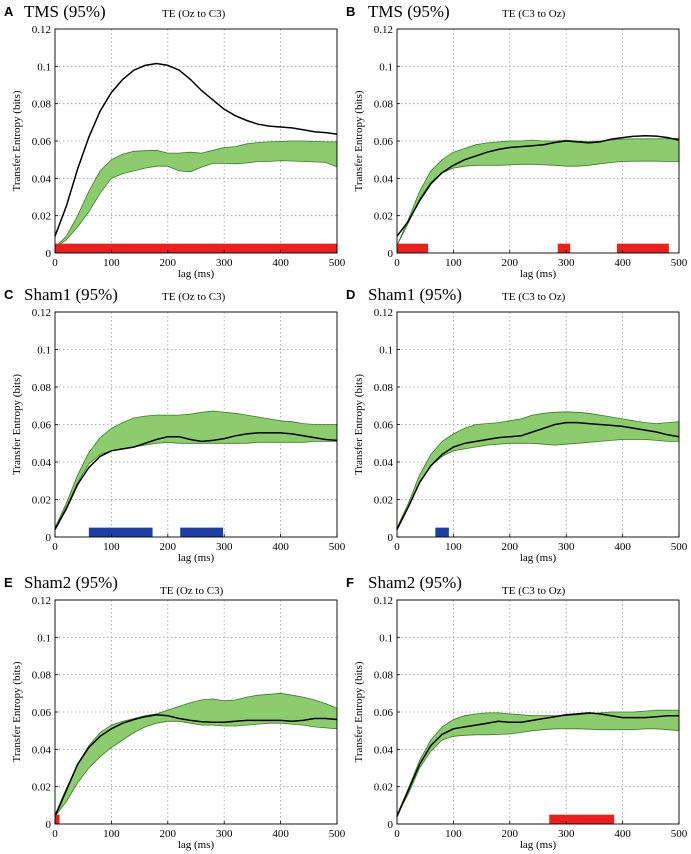 This screenshot has width=691, height=854. I want to click on panel-letter: E, so click(8, 582).